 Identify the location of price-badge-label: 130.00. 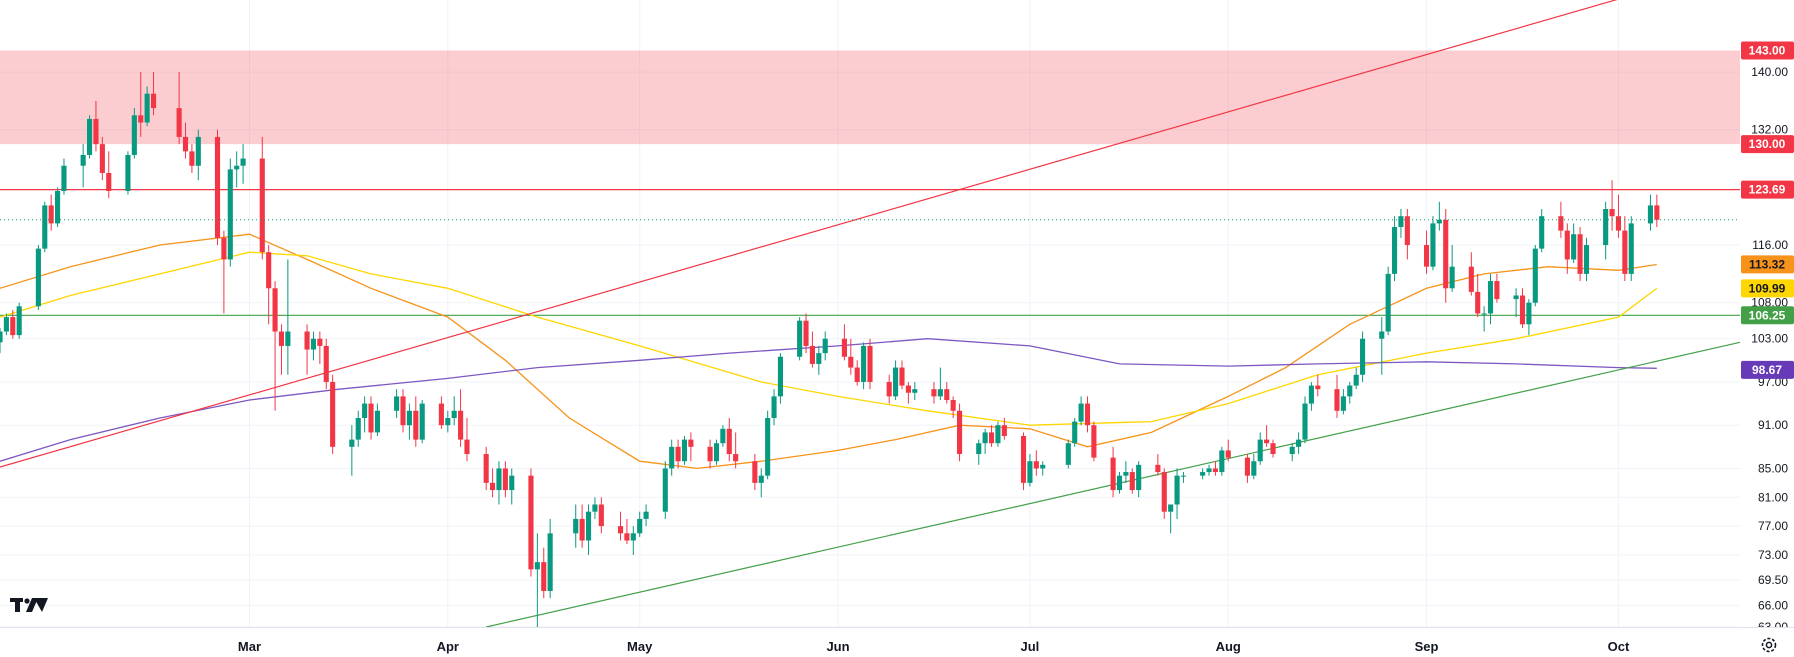
(1767, 144).